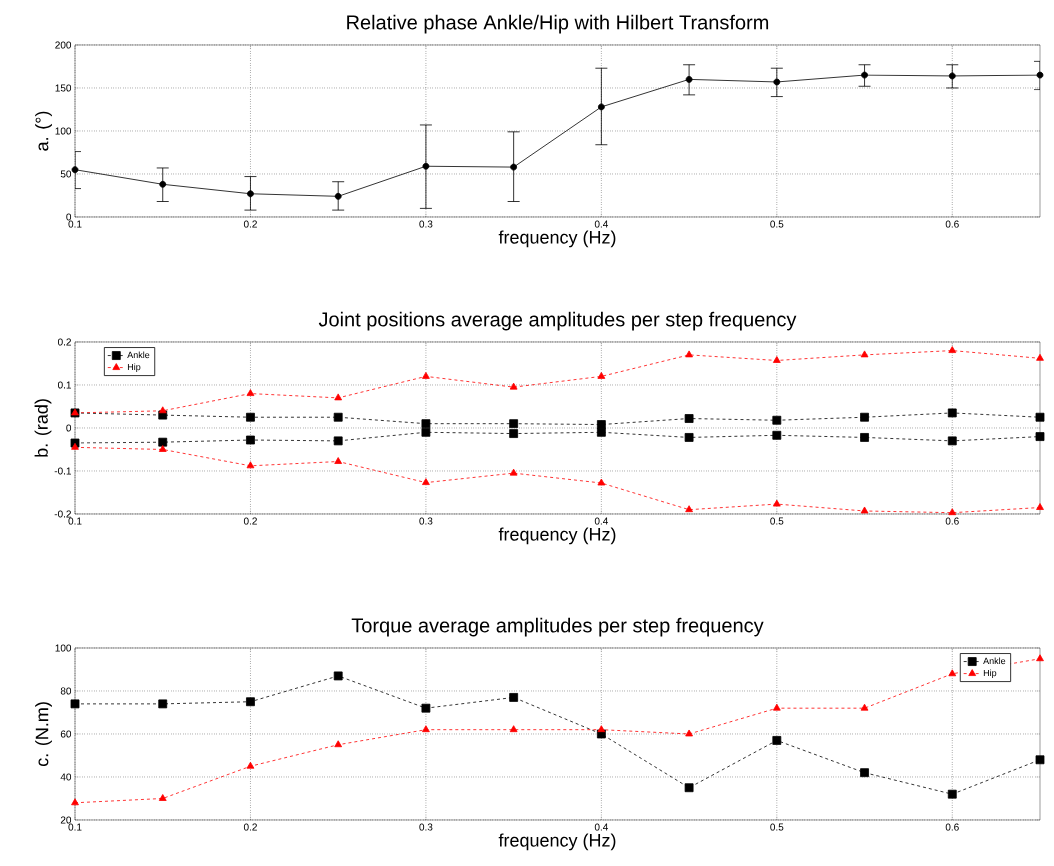 This screenshot has width=1054, height=866. Describe the element at coordinates (43, 734) in the screenshot. I see `y-axis-title: c. (N.m)` at that location.